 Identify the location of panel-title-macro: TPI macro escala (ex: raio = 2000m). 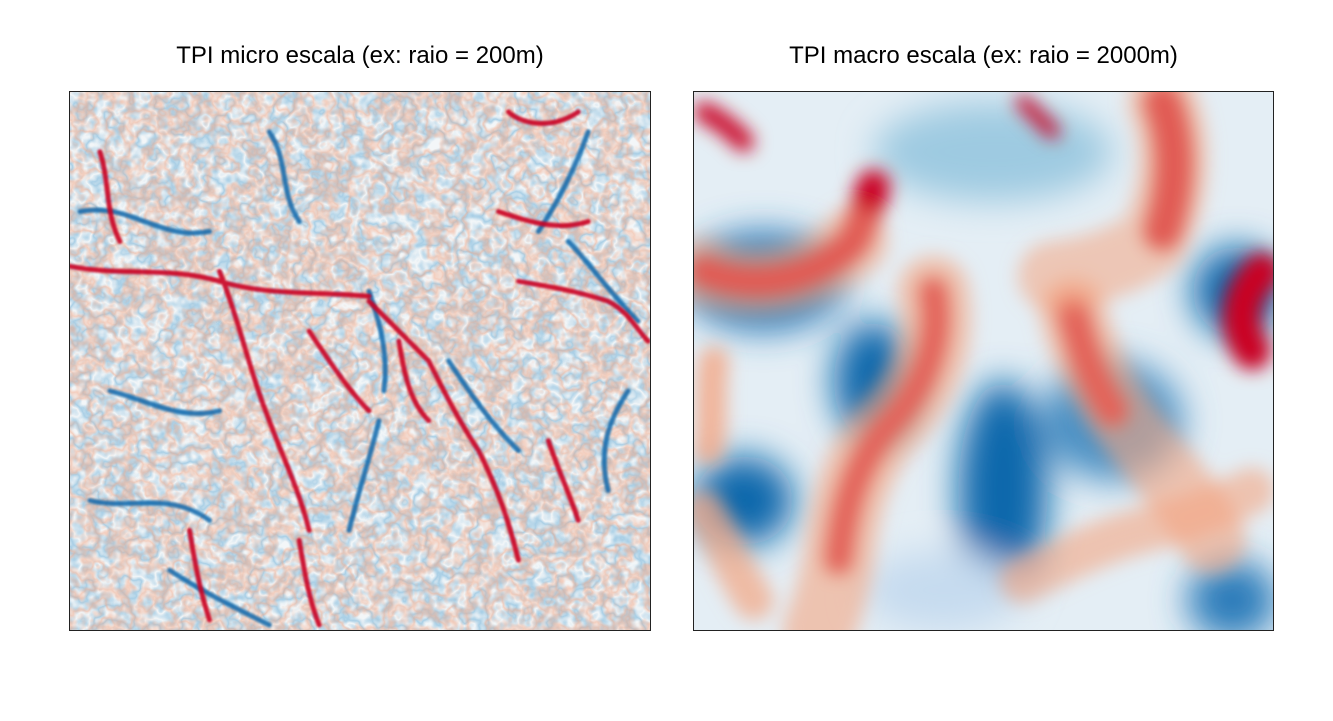
(983, 55).